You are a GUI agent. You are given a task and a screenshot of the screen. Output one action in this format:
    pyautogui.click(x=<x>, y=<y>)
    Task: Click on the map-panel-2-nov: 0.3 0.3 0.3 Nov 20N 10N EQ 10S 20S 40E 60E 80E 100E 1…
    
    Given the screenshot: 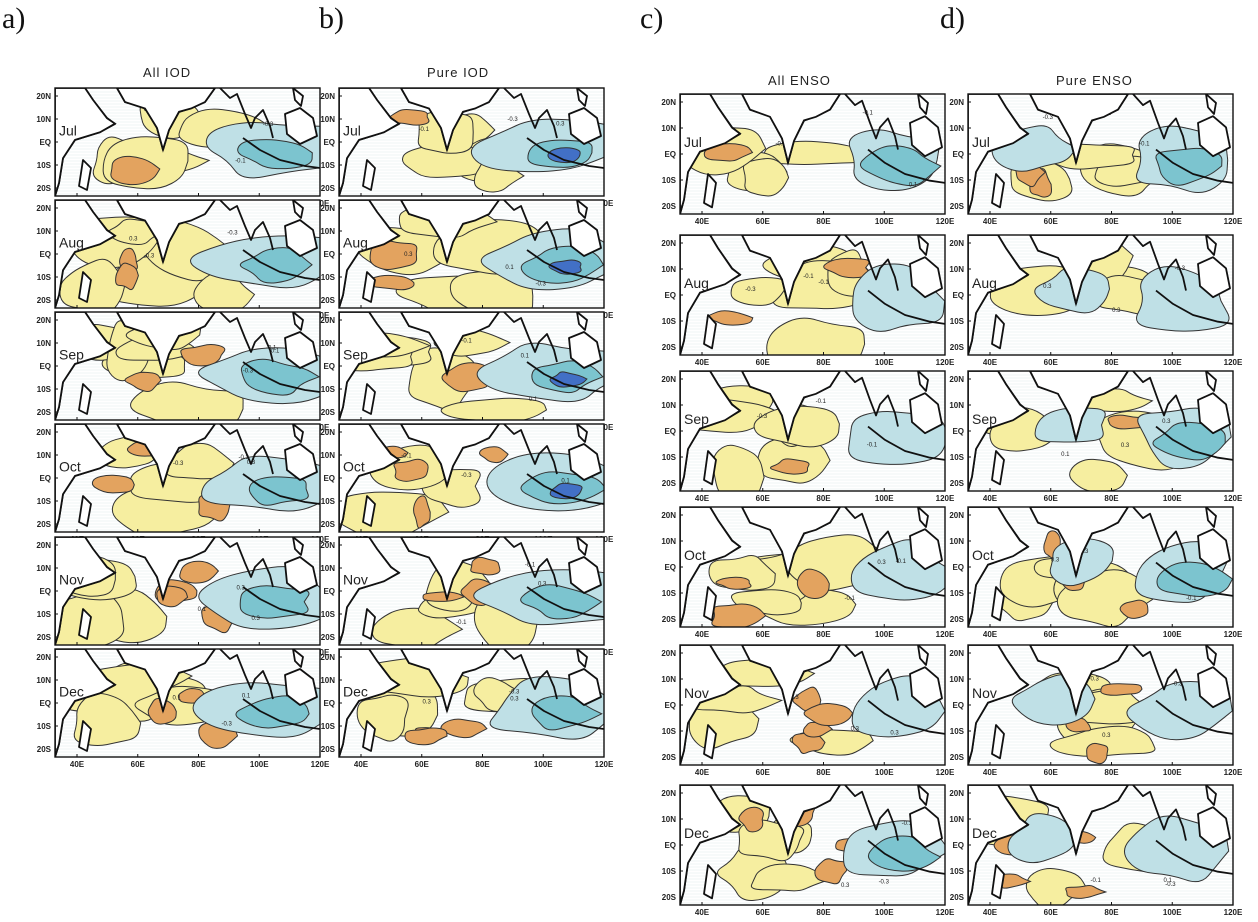 What is the action you would take?
    pyautogui.click(x=802, y=710)
    